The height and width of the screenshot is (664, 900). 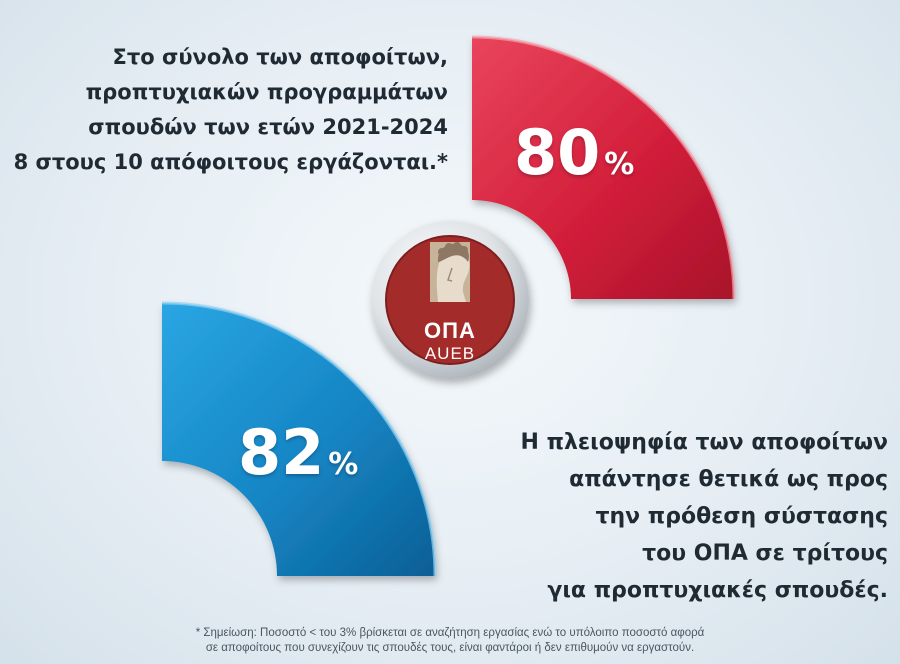 What do you see at coordinates (450, 330) in the screenshot?
I see `logo-name-greek: ΟΠΑ` at bounding box center [450, 330].